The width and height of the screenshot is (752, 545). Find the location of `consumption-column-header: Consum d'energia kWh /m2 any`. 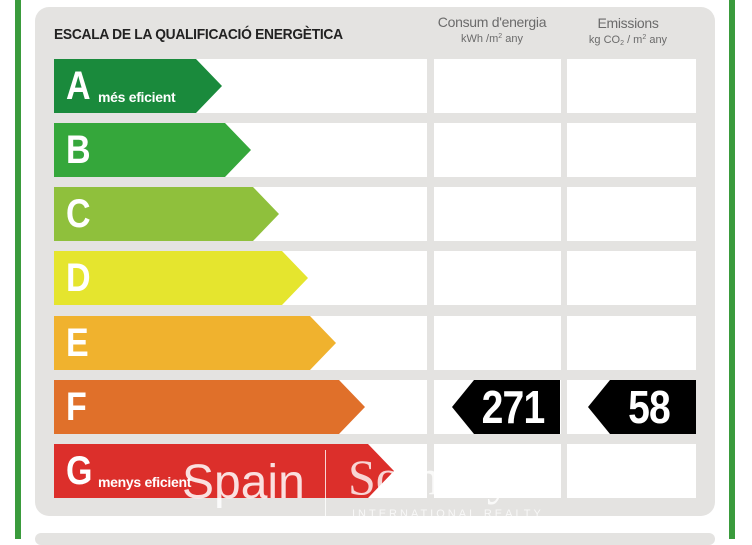

consumption-column-header: Consum d'energia kWh /m2 any is located at coordinates (492, 29).